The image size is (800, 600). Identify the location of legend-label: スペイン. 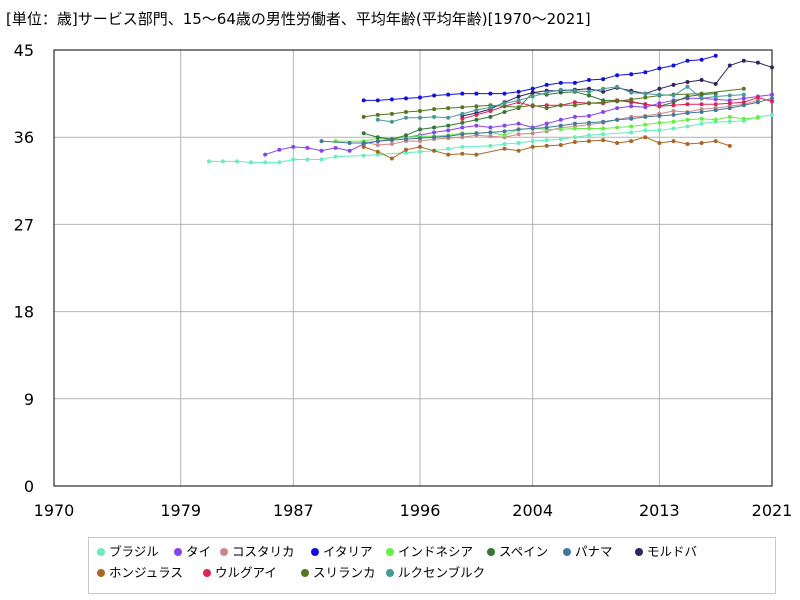
(524, 551).